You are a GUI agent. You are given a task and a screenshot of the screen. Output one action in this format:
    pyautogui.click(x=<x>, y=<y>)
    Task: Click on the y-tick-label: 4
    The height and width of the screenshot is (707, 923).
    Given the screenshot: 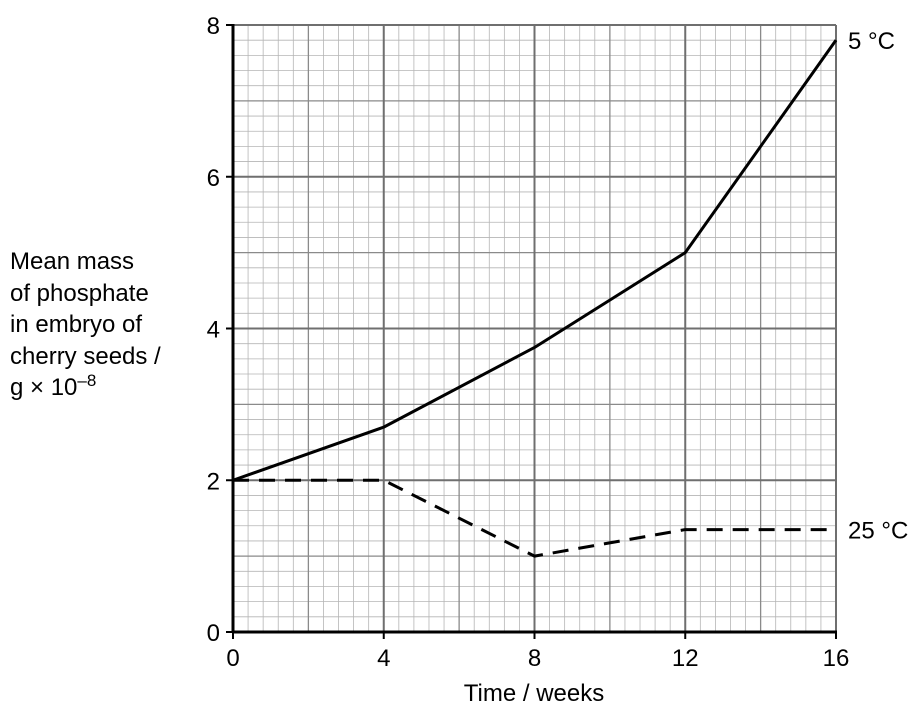 What is the action you would take?
    pyautogui.click(x=213, y=330)
    